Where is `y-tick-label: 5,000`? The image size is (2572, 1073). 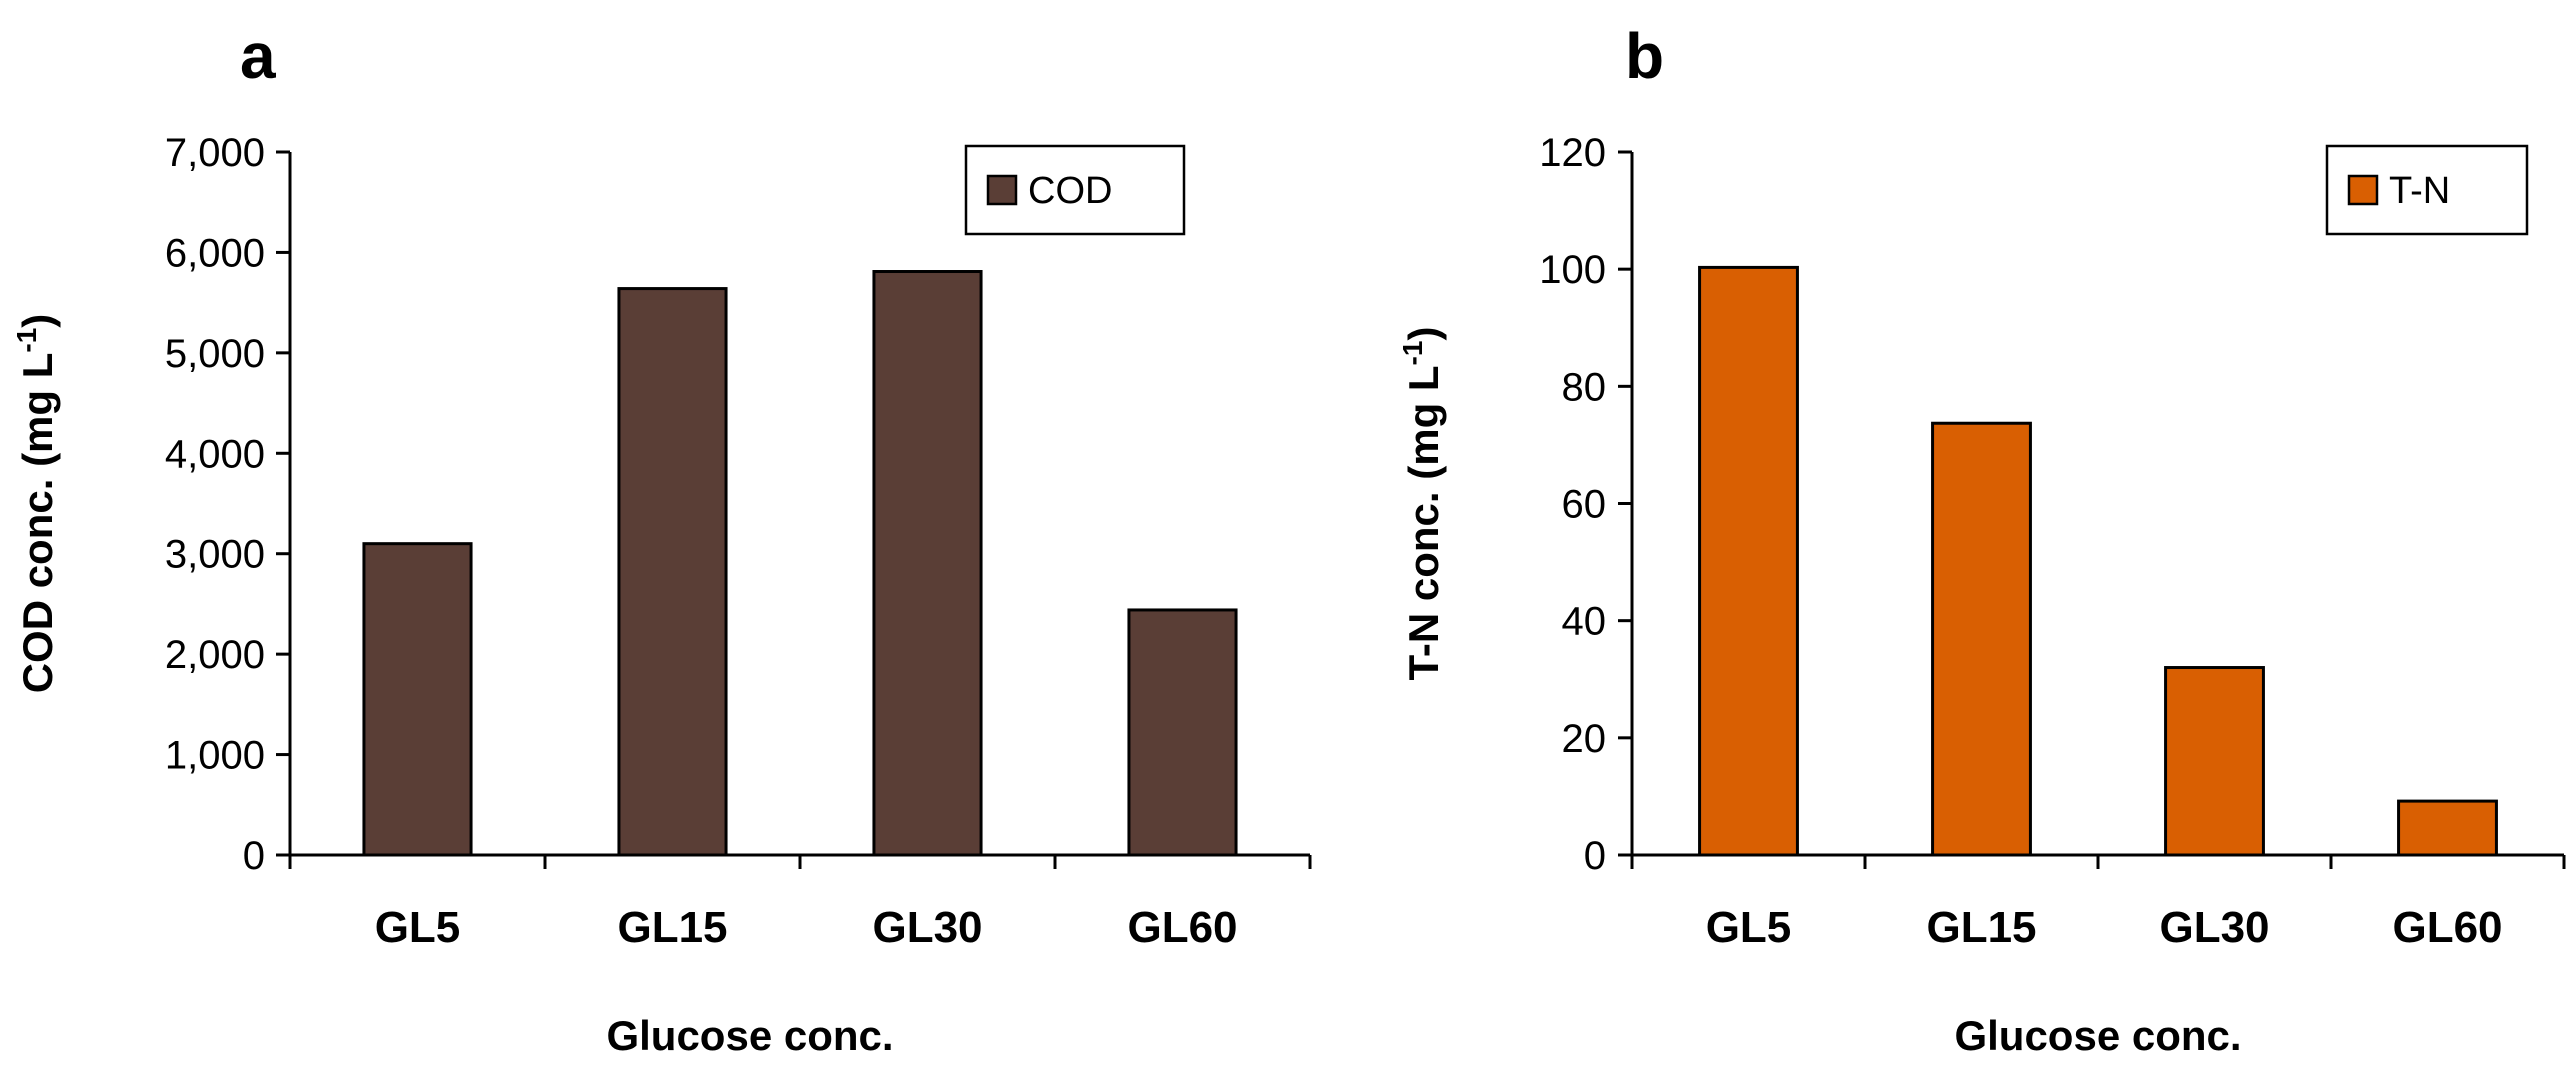
y-tick-label: 5,000 is located at coordinates (215, 354).